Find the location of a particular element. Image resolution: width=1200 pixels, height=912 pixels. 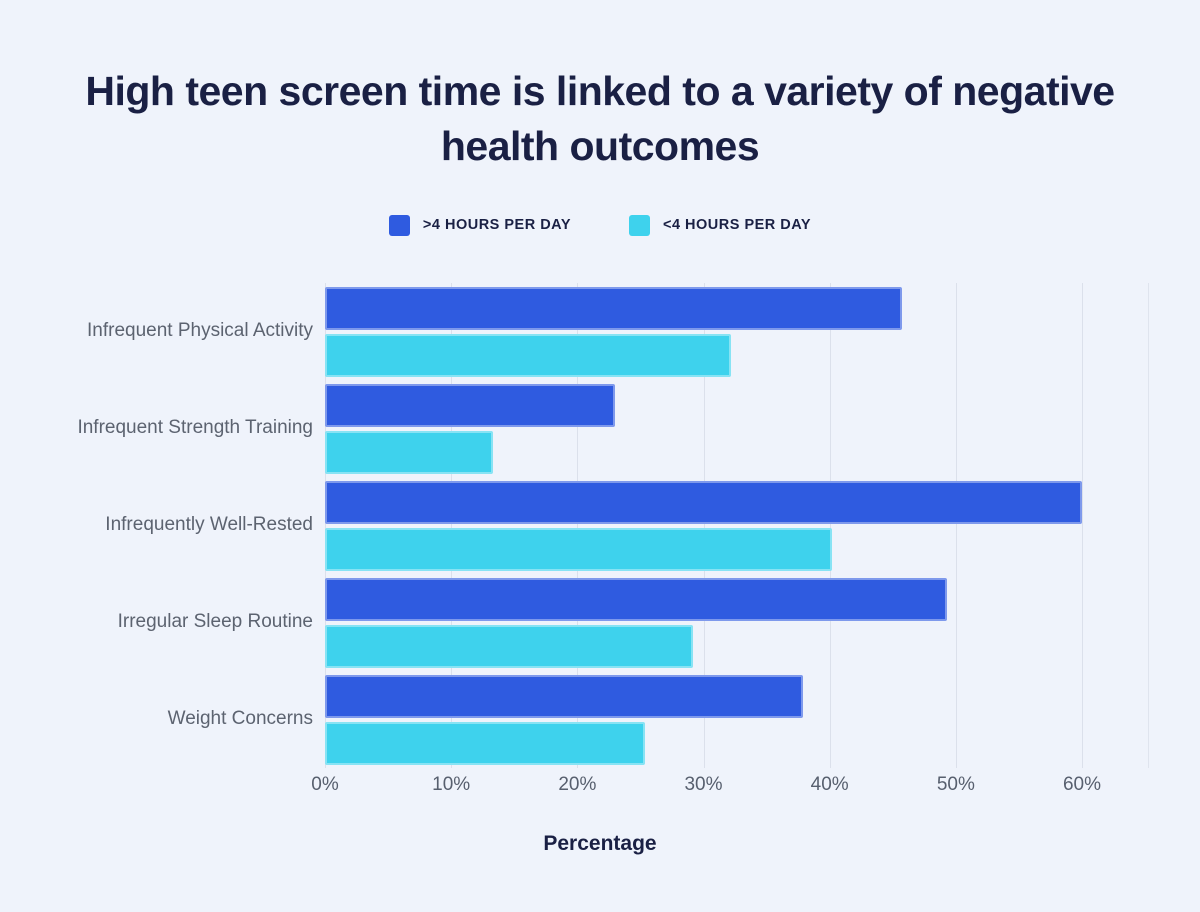

legend-item: >4 HOURS PER DAY is located at coordinates (479, 225).